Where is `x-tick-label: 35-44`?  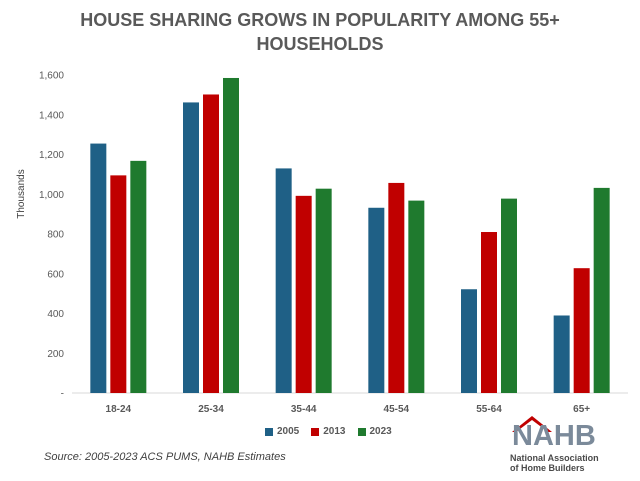
x-tick-label: 35-44 is located at coordinates (304, 409).